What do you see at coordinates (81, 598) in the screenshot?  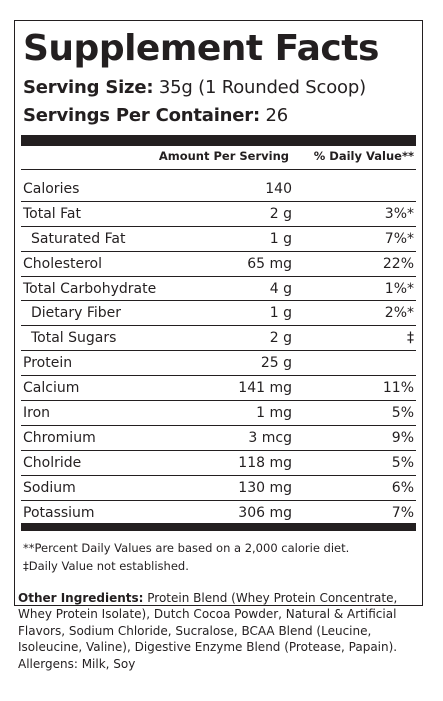 I see `other-ingredients-label: Other Ingredients:` at bounding box center [81, 598].